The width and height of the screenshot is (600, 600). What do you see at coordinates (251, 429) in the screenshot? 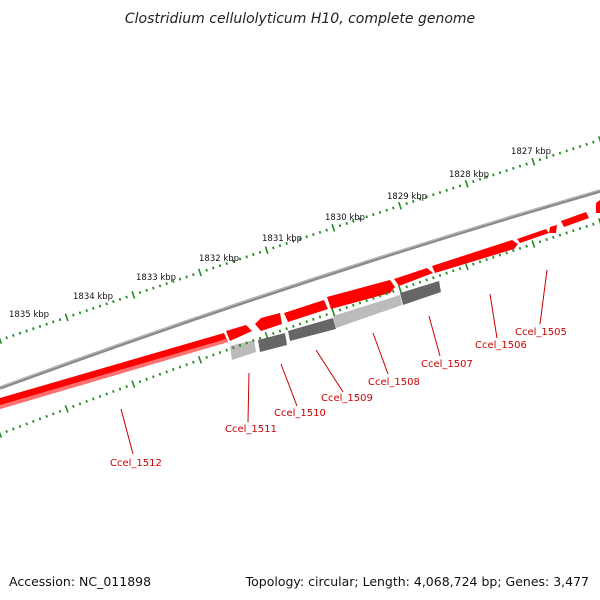
I see `gene-label-ccel-1511: Ccel_1511` at bounding box center [251, 429].